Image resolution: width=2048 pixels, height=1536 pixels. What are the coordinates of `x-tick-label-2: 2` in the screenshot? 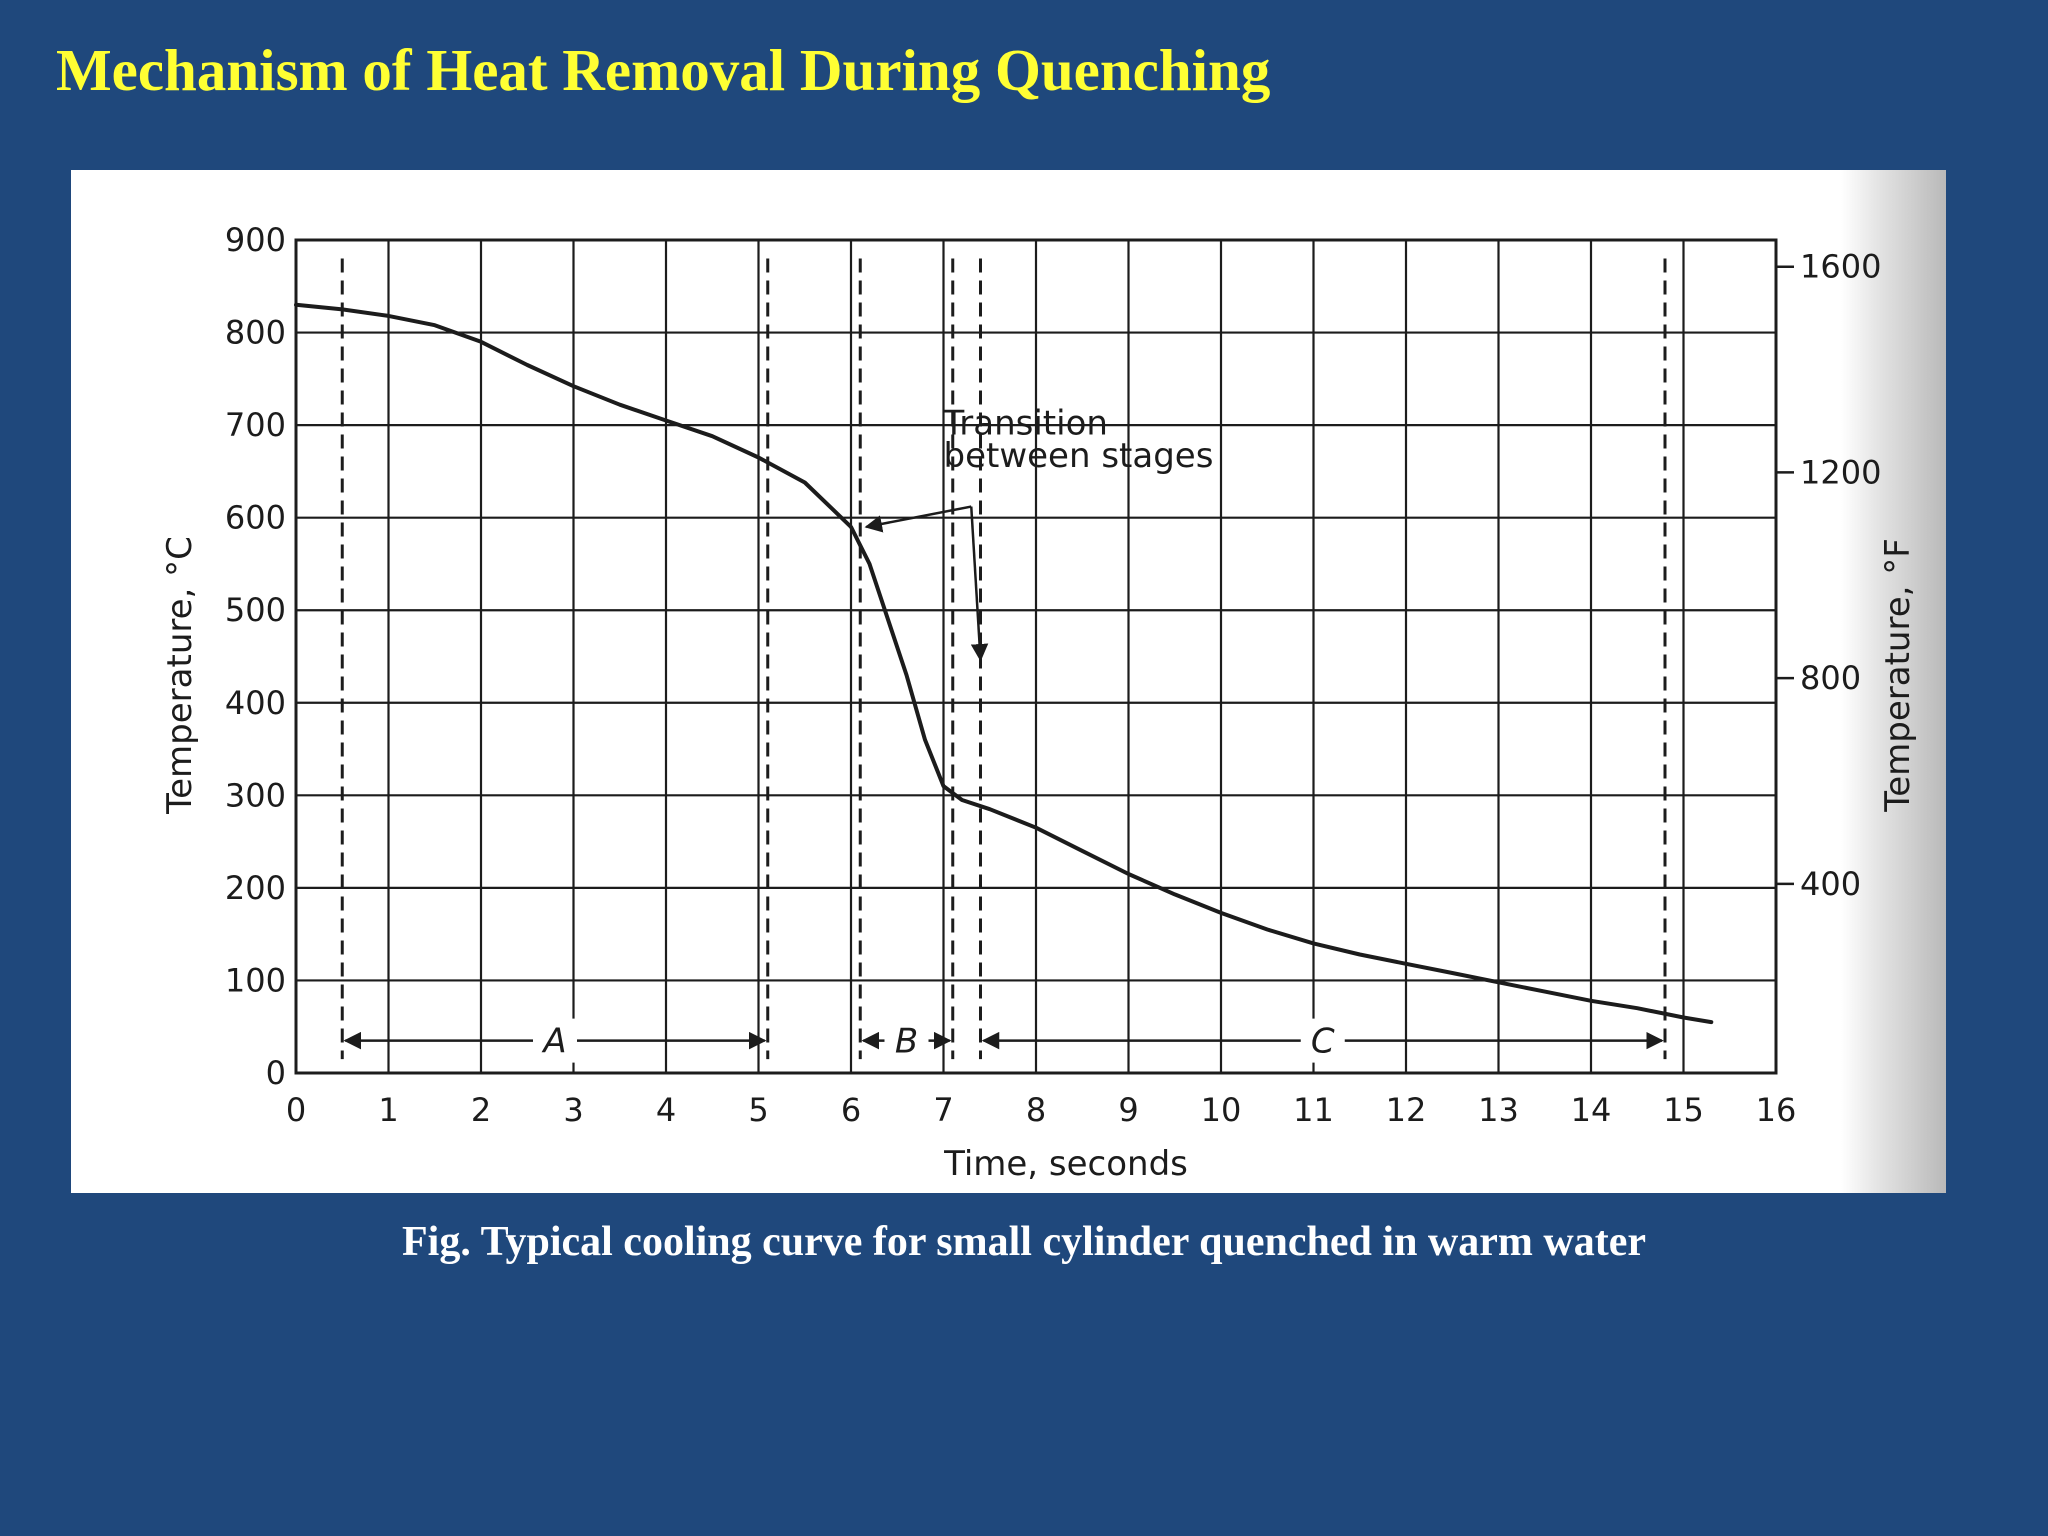 It's located at (481, 1110).